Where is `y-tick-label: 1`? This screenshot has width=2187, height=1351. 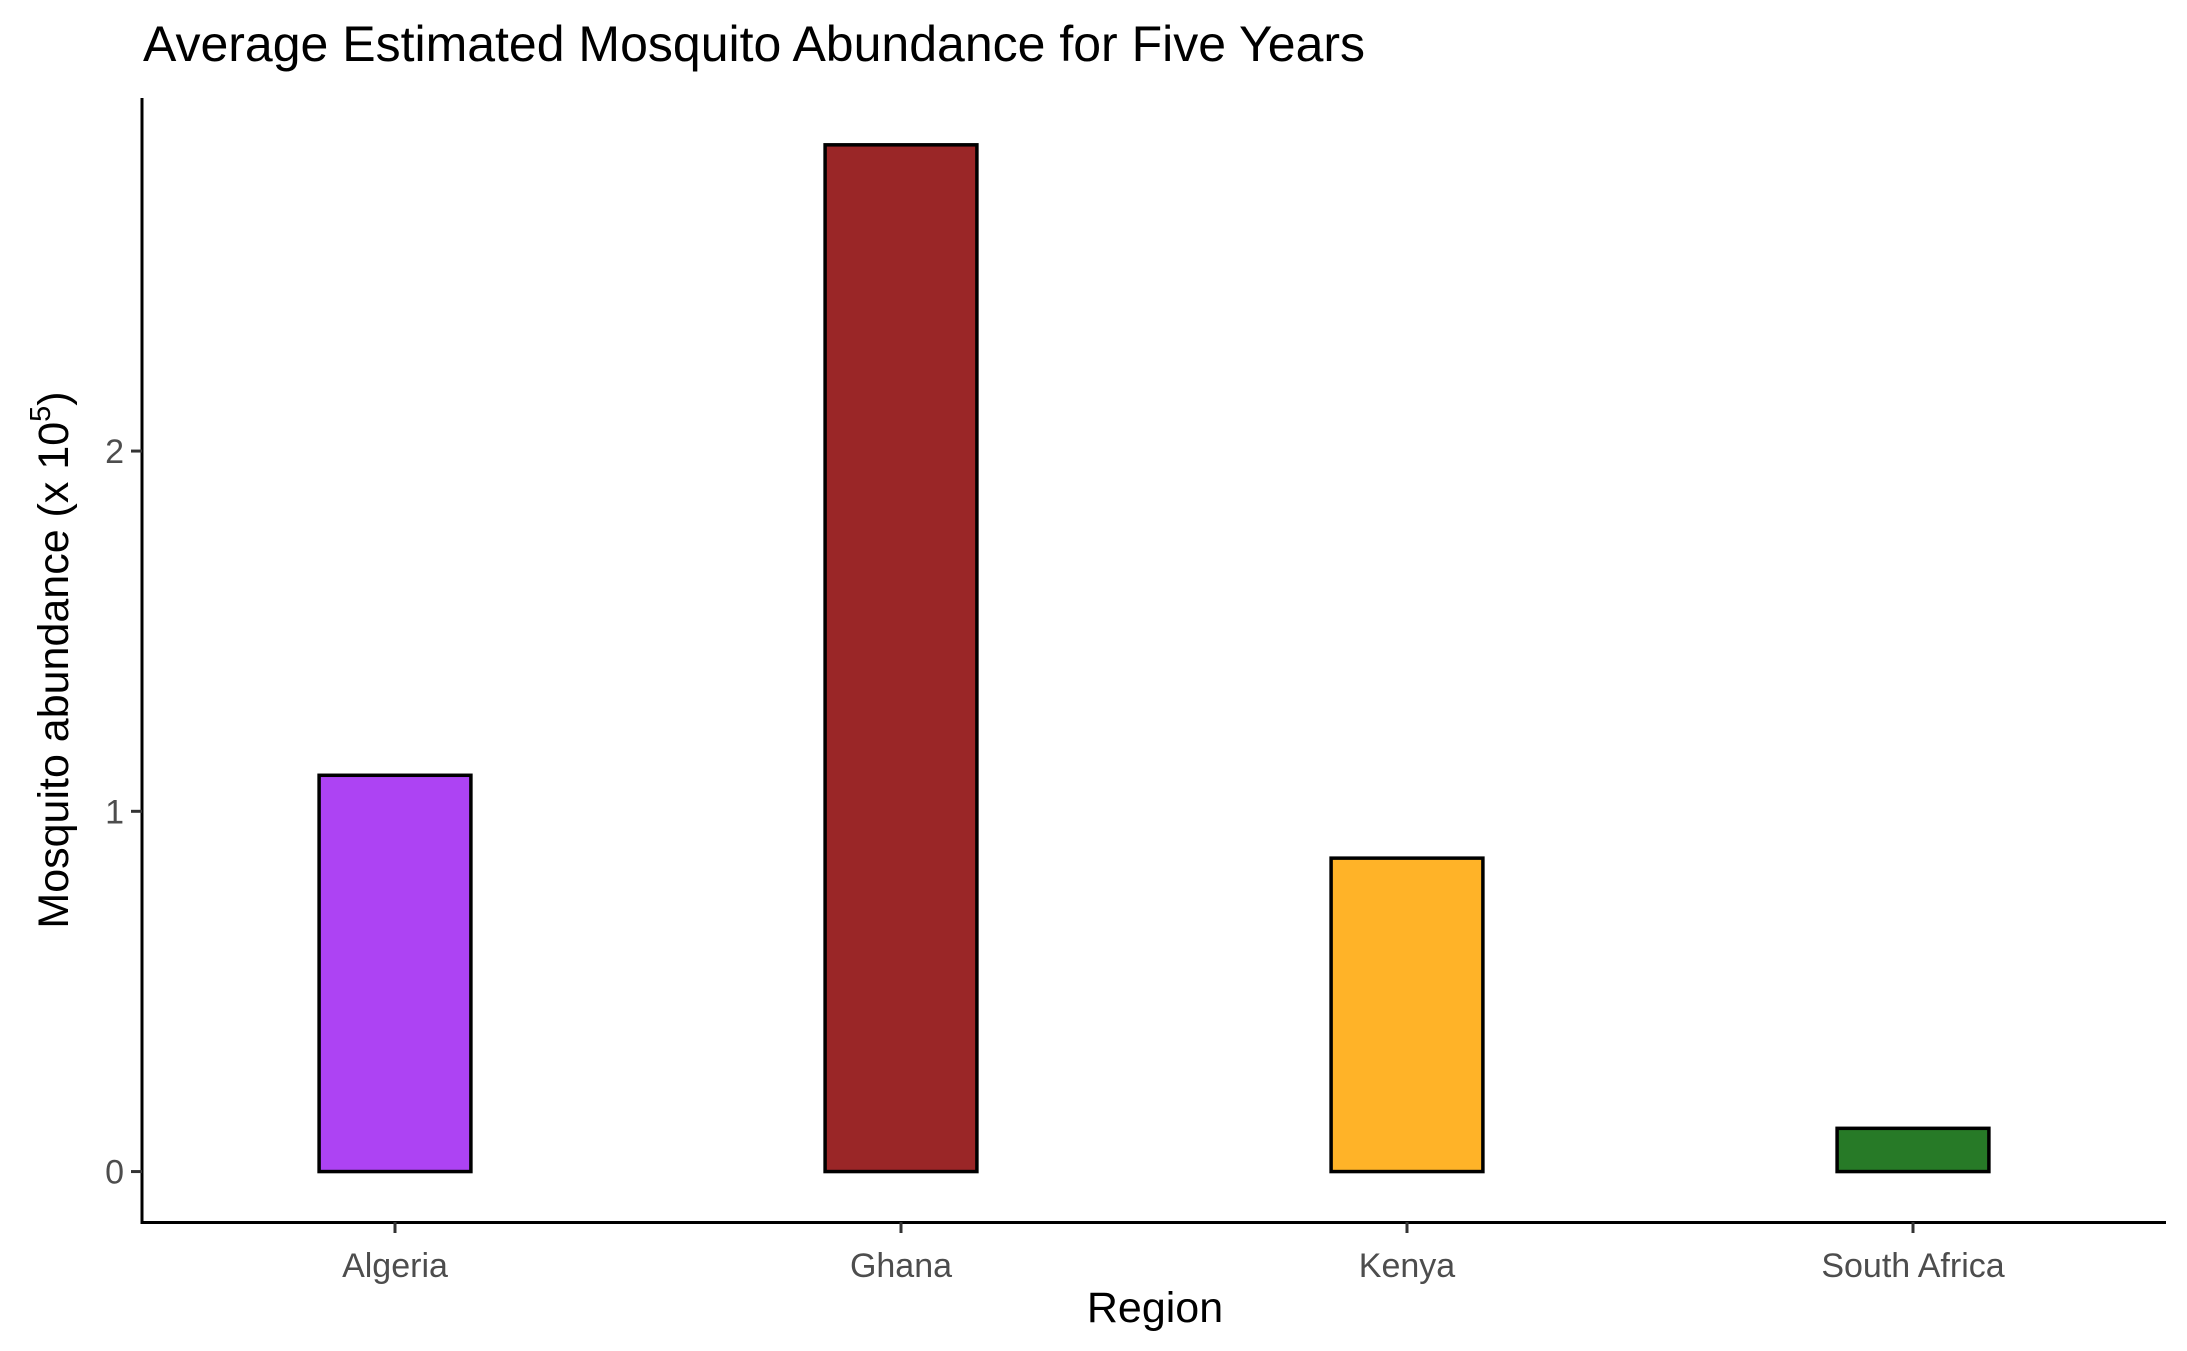
y-tick-label: 1 is located at coordinates (114, 812).